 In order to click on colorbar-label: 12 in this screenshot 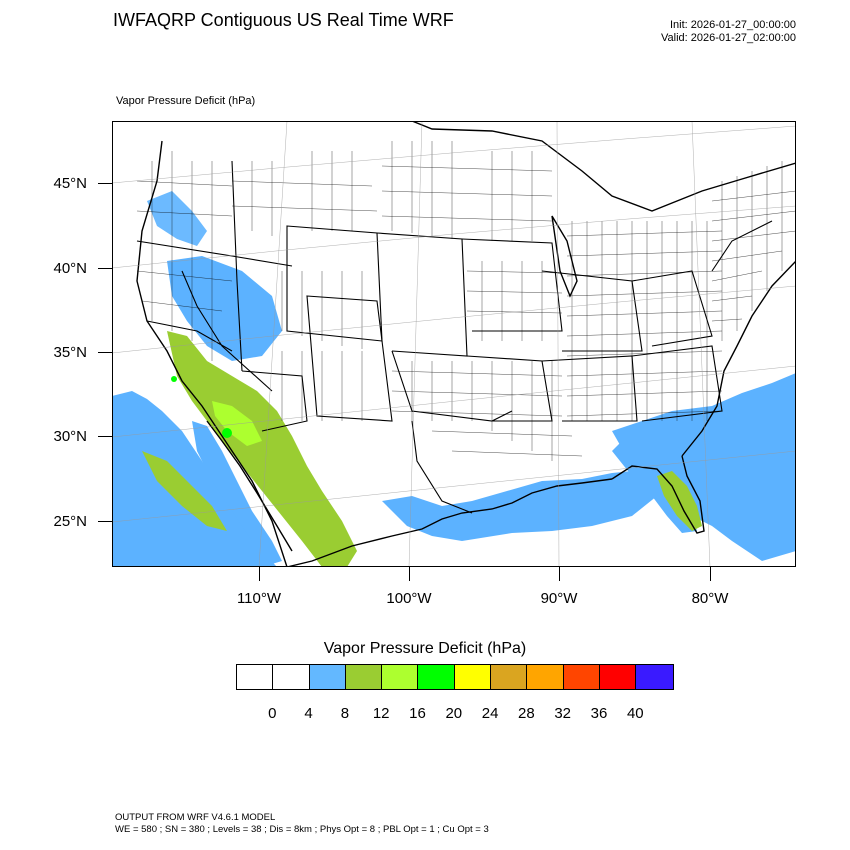, I will do `click(381, 713)`.